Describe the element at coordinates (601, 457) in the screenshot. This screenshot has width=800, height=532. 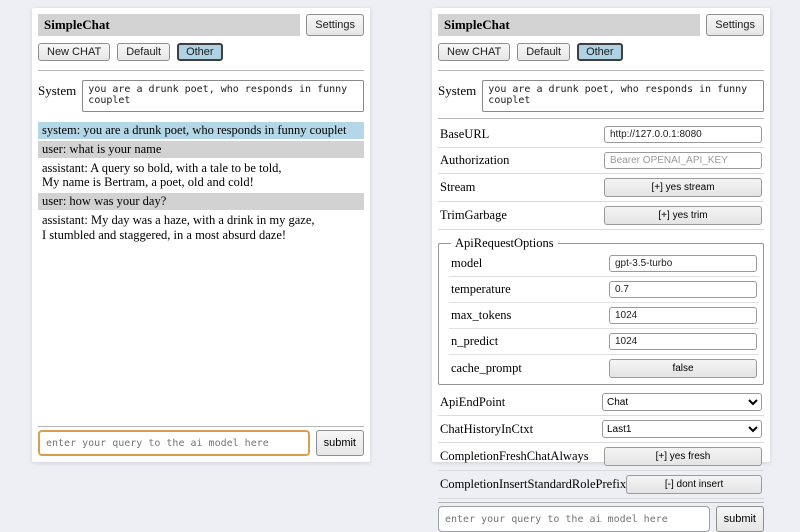
I see `setting-row-completionfreshchatalways: CompletionFreshChatAlways [+] yes fresh` at that location.